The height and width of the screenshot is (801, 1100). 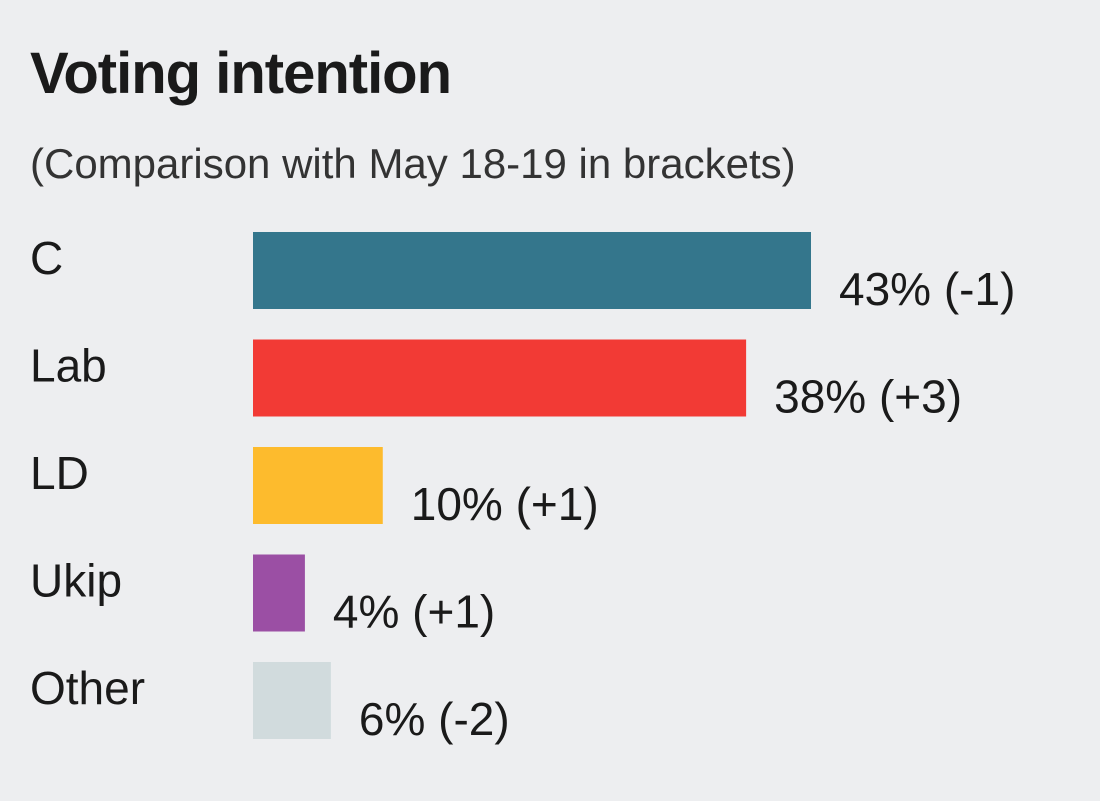 What do you see at coordinates (318, 485) in the screenshot?
I see `bar-ld` at bounding box center [318, 485].